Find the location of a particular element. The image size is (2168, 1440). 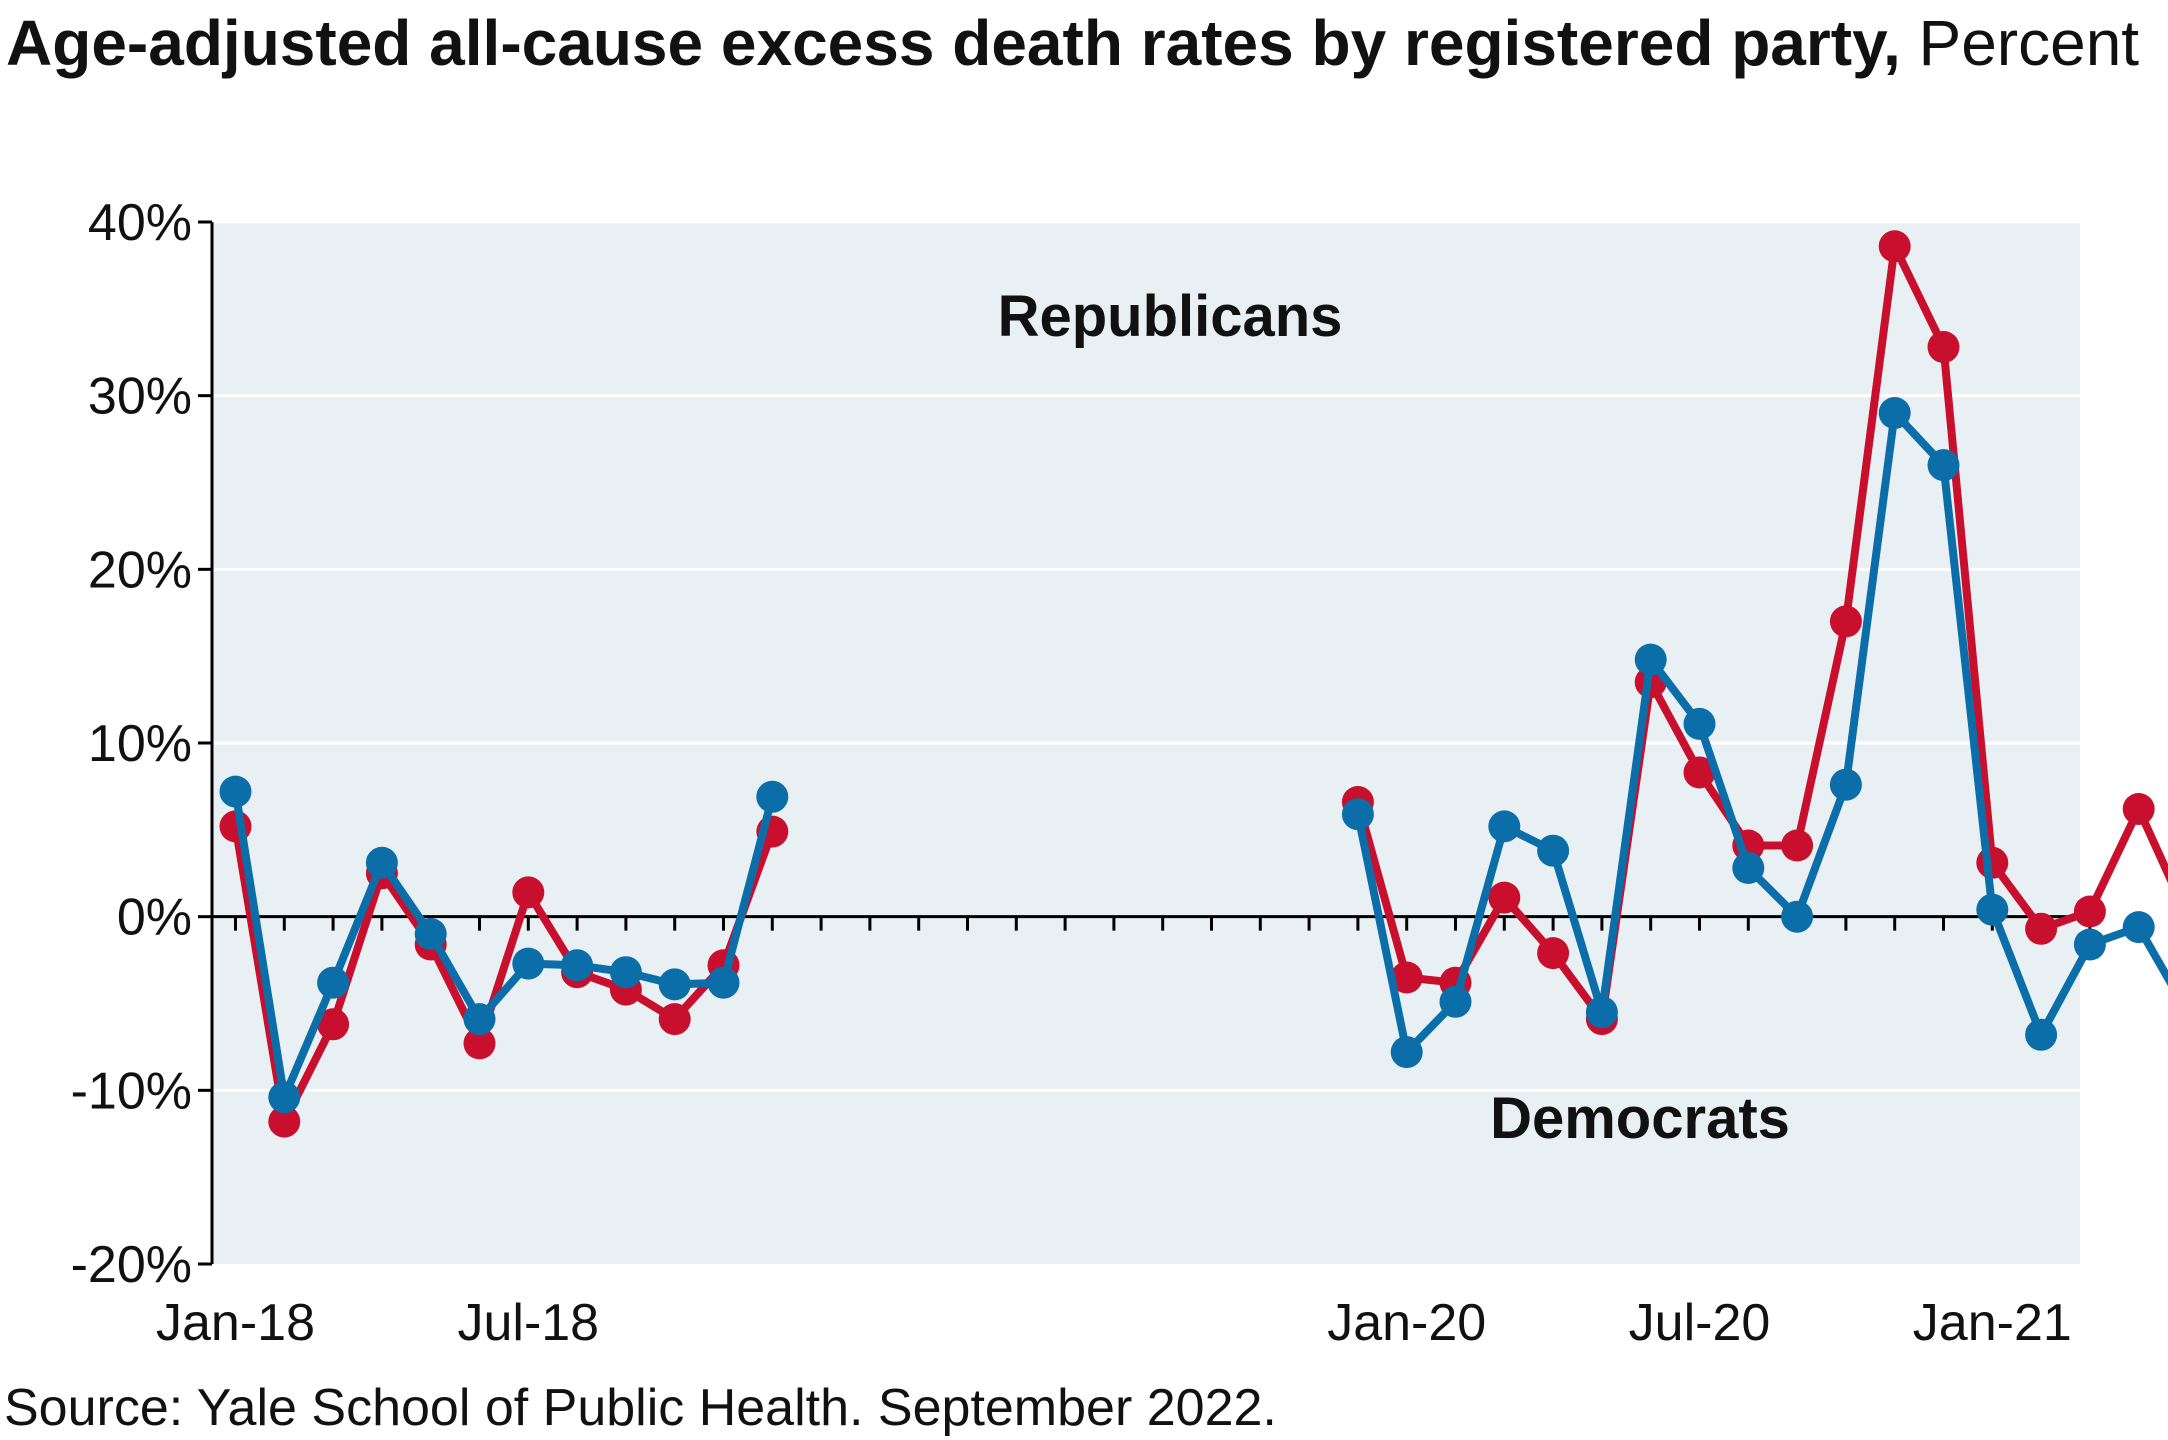

x-tick-label: Jul-20 is located at coordinates (1700, 1323).